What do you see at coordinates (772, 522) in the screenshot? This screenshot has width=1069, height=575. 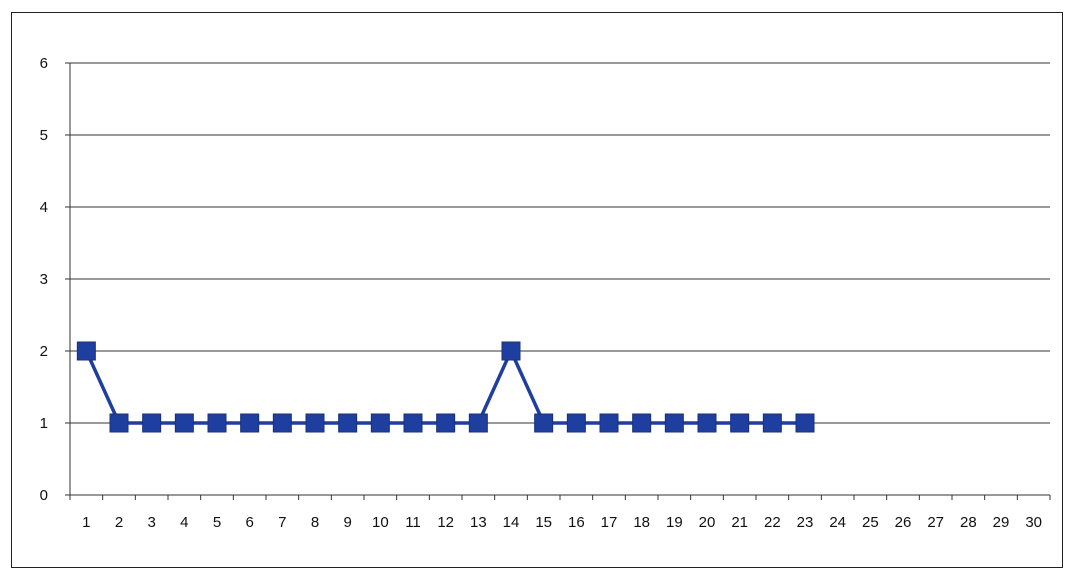 I see `x-tick-label: 22` at bounding box center [772, 522].